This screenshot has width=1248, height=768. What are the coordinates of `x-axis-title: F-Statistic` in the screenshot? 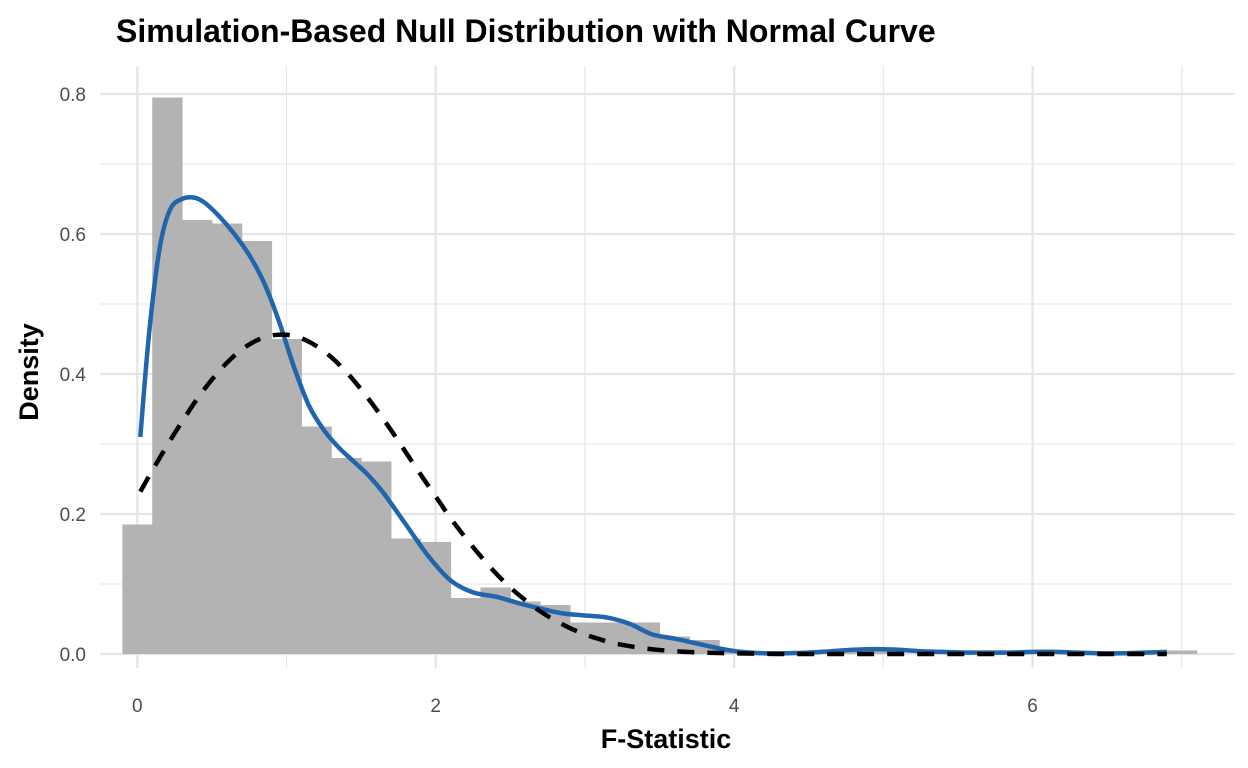 It's located at (666, 739).